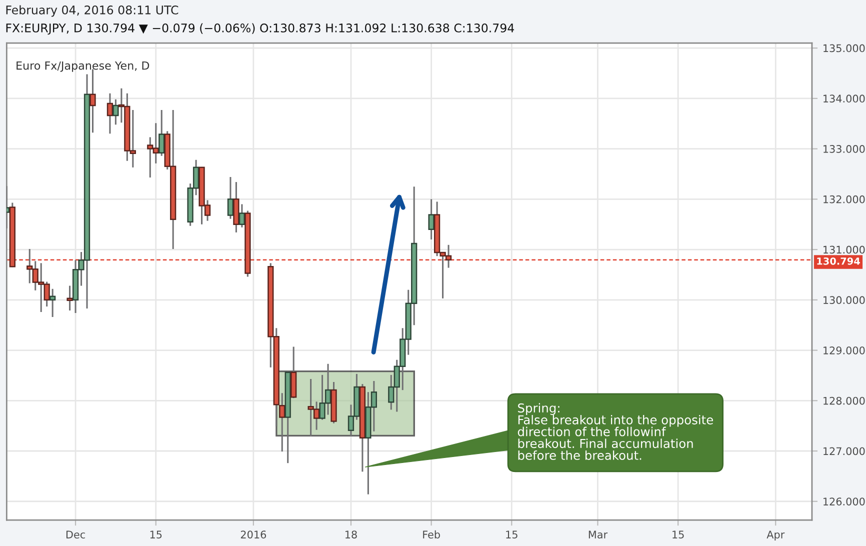 Image resolution: width=866 pixels, height=546 pixels. What do you see at coordinates (253, 534) in the screenshot?
I see `x-tick-label: 2016` at bounding box center [253, 534].